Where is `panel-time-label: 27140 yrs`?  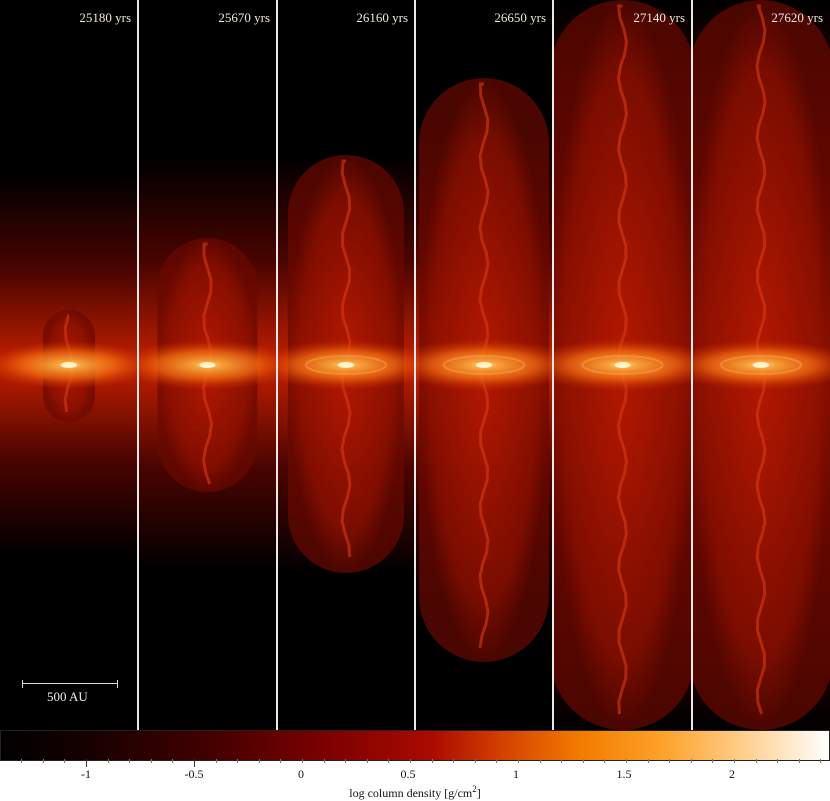 panel-time-label: 27140 yrs is located at coordinates (659, 17).